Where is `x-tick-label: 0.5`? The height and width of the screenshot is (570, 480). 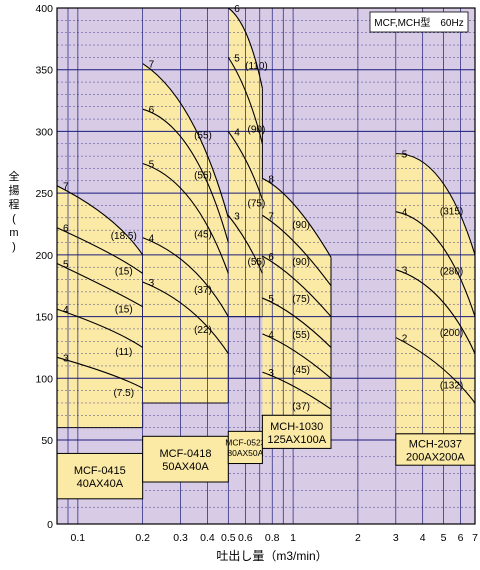 x-tick-label: 0.5 is located at coordinates (228, 538).